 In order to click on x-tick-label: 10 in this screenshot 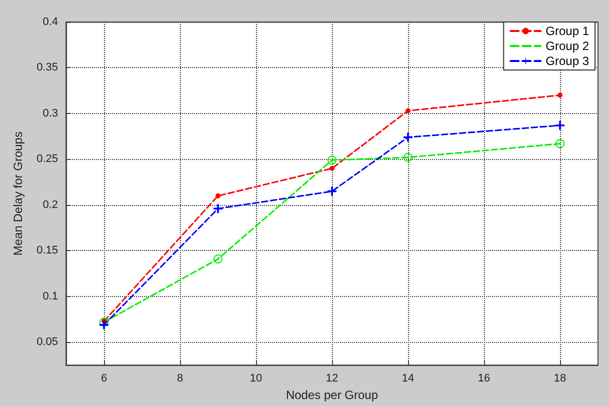, I will do `click(256, 378)`.